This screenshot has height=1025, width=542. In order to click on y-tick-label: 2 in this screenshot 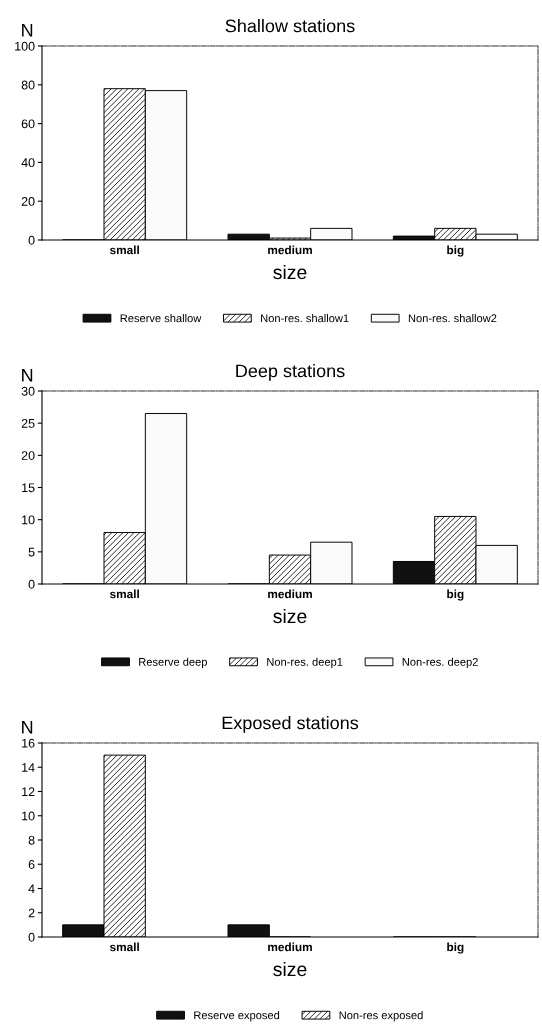, I will do `click(31, 913)`.